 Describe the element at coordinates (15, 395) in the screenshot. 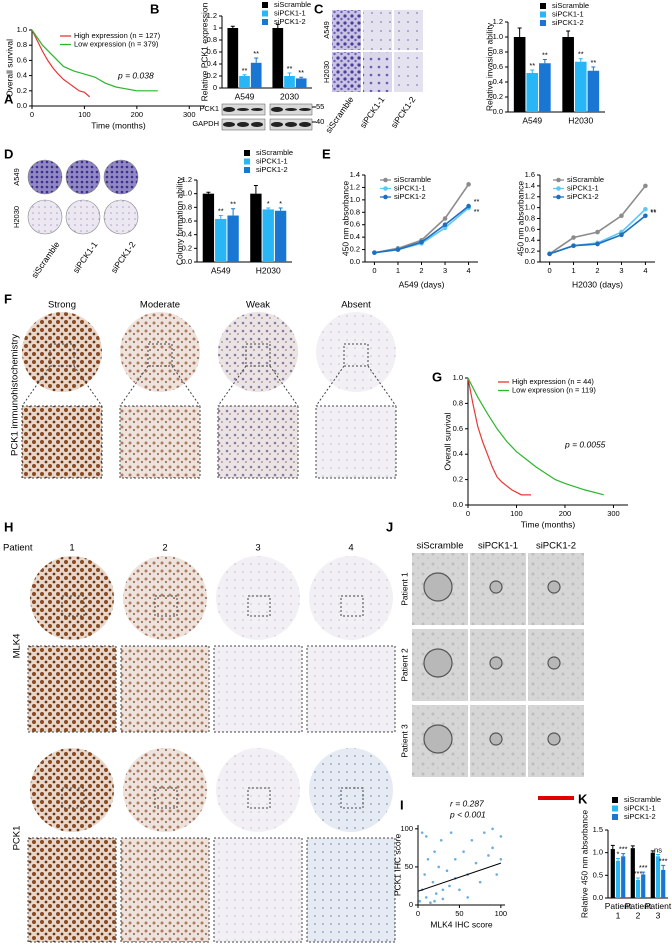

I see `row-label: PCK1 immunohistochemistry` at that location.